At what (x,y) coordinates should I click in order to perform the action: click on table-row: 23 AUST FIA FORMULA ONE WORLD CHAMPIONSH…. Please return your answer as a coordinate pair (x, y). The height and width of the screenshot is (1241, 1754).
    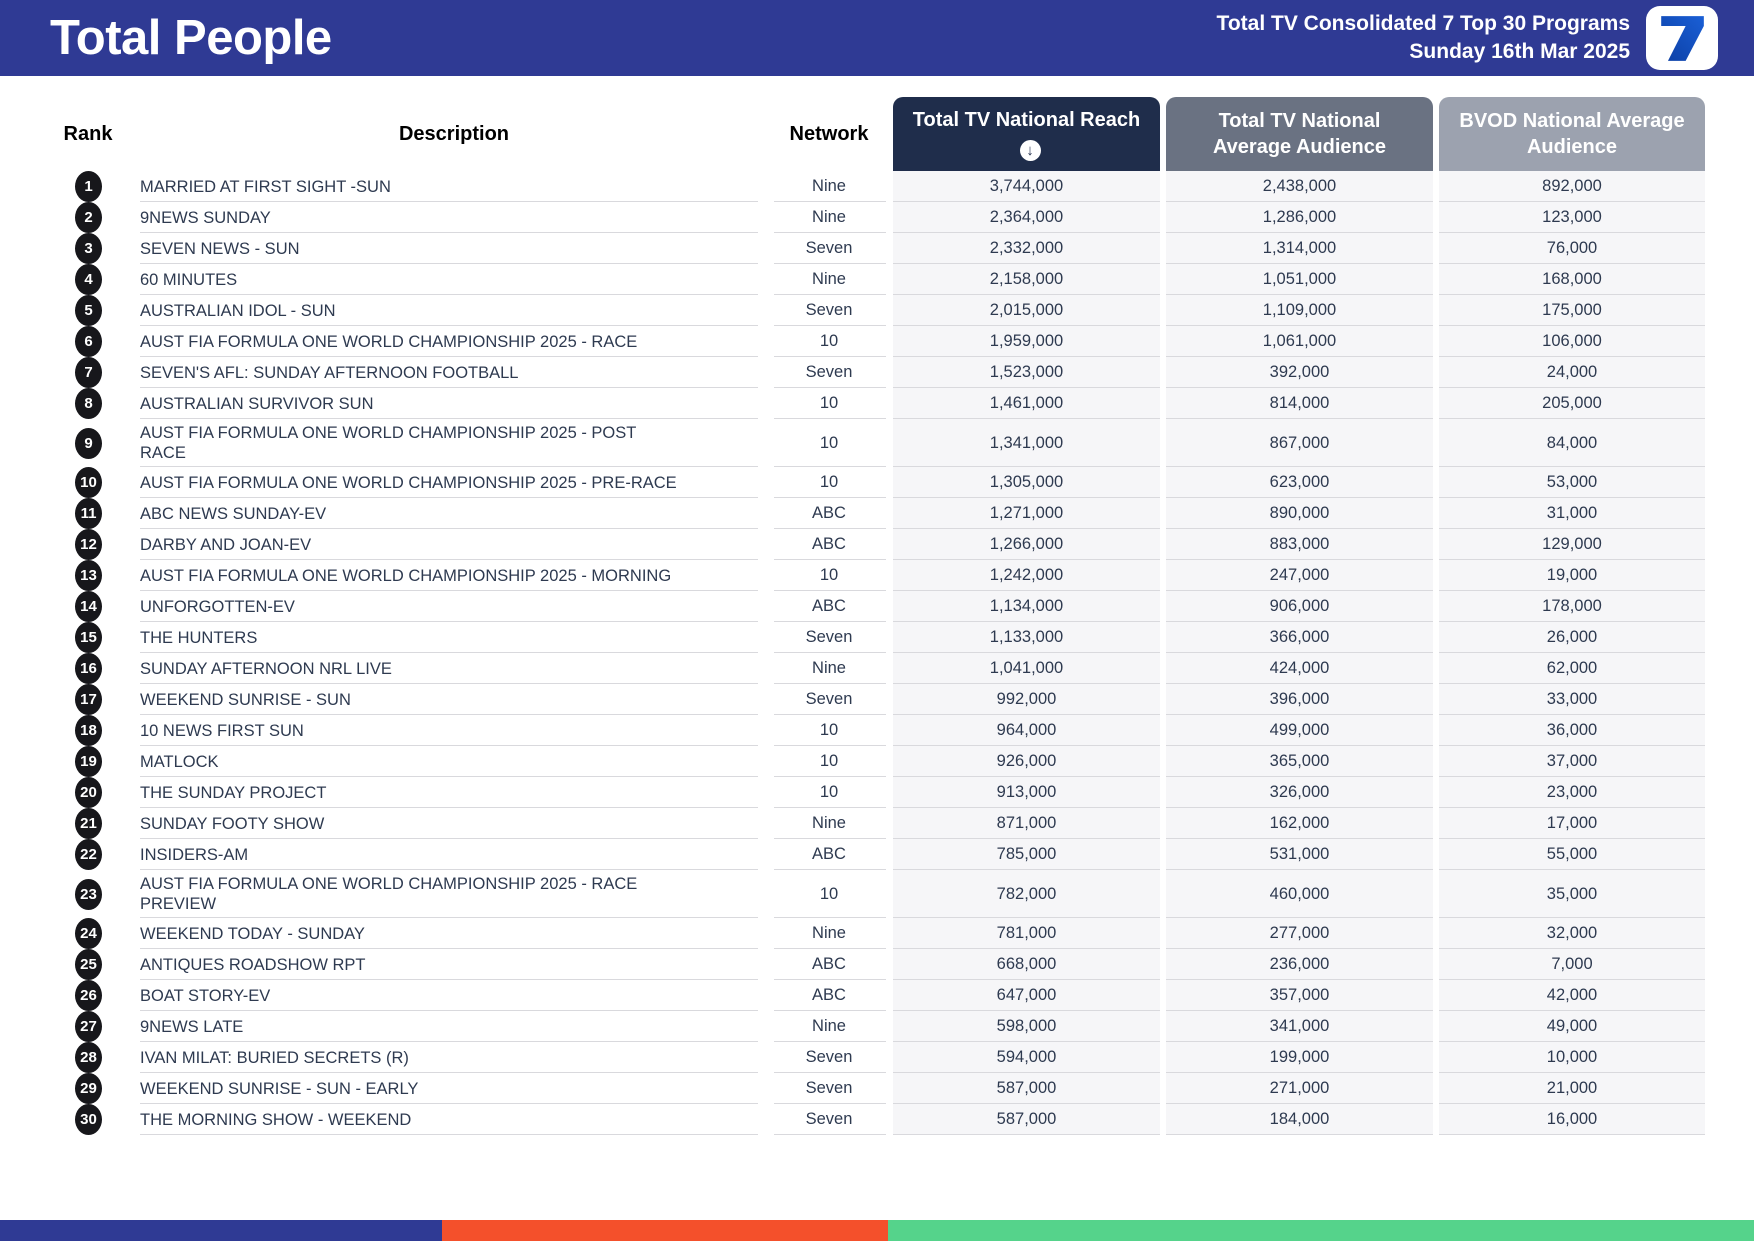
    Looking at the image, I should click on (881, 894).